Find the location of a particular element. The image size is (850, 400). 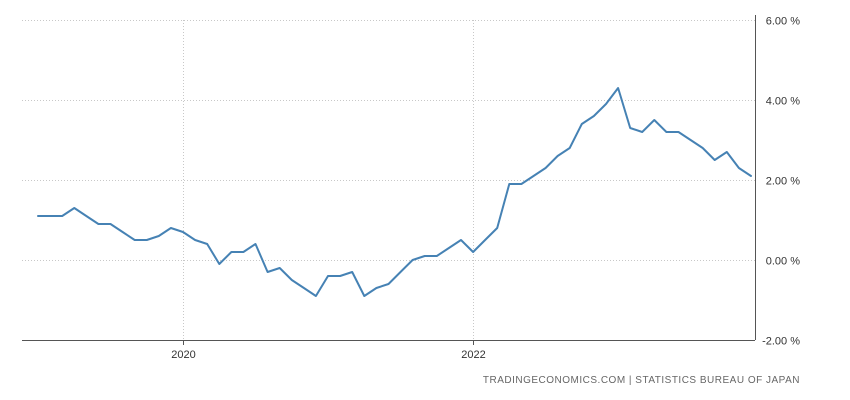

y-tick-labels: 6.00 % 4.00 % 2.00 % 0.00 % -2.00 % is located at coordinates (781, 182).